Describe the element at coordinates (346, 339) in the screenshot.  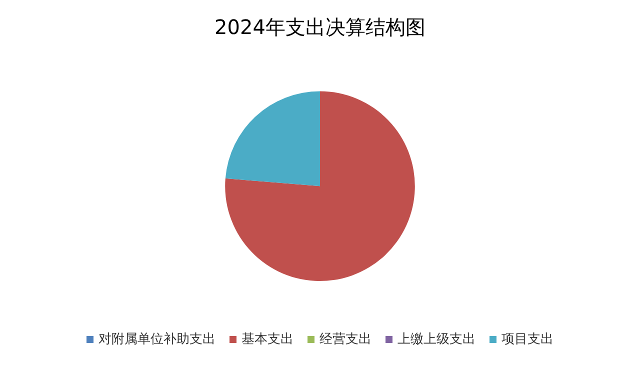
I see `legend-label: 经营支出` at that location.